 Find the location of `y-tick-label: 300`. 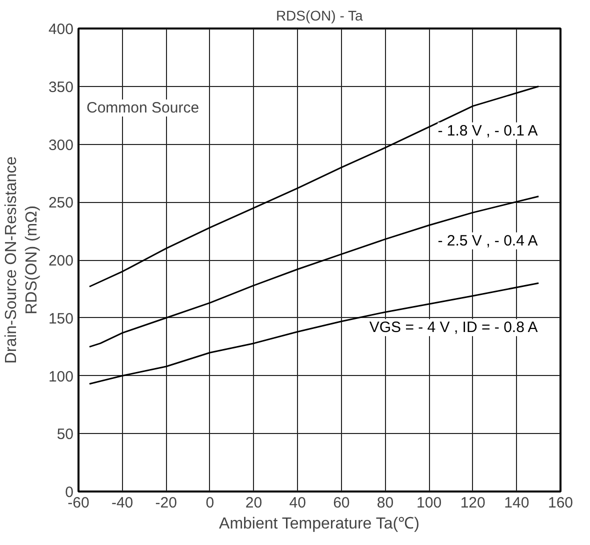

y-tick-label: 300 is located at coordinates (61, 145).